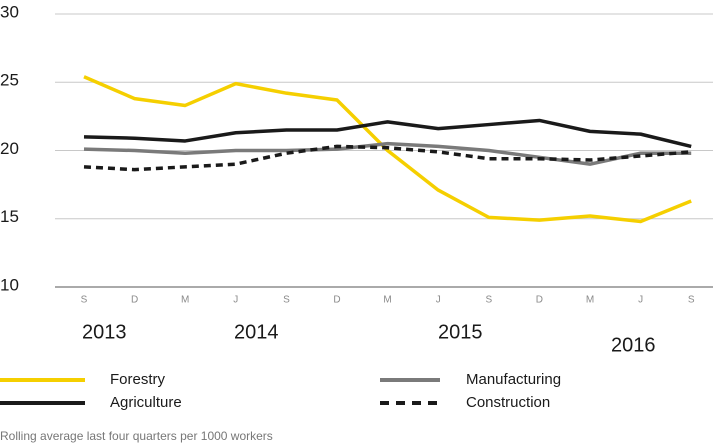 The height and width of the screenshot is (447, 713). I want to click on year-label: 2015, so click(460, 332).